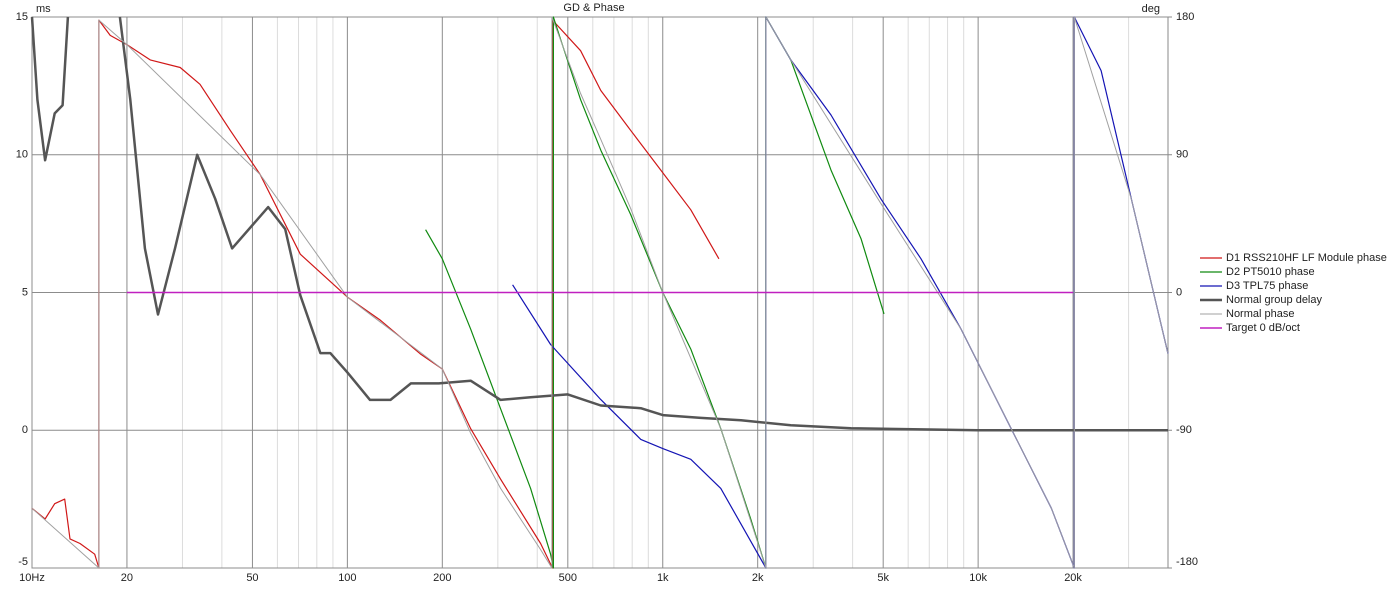 The width and height of the screenshot is (1396, 592). I want to click on y-tick-label: 0, so click(25, 430).